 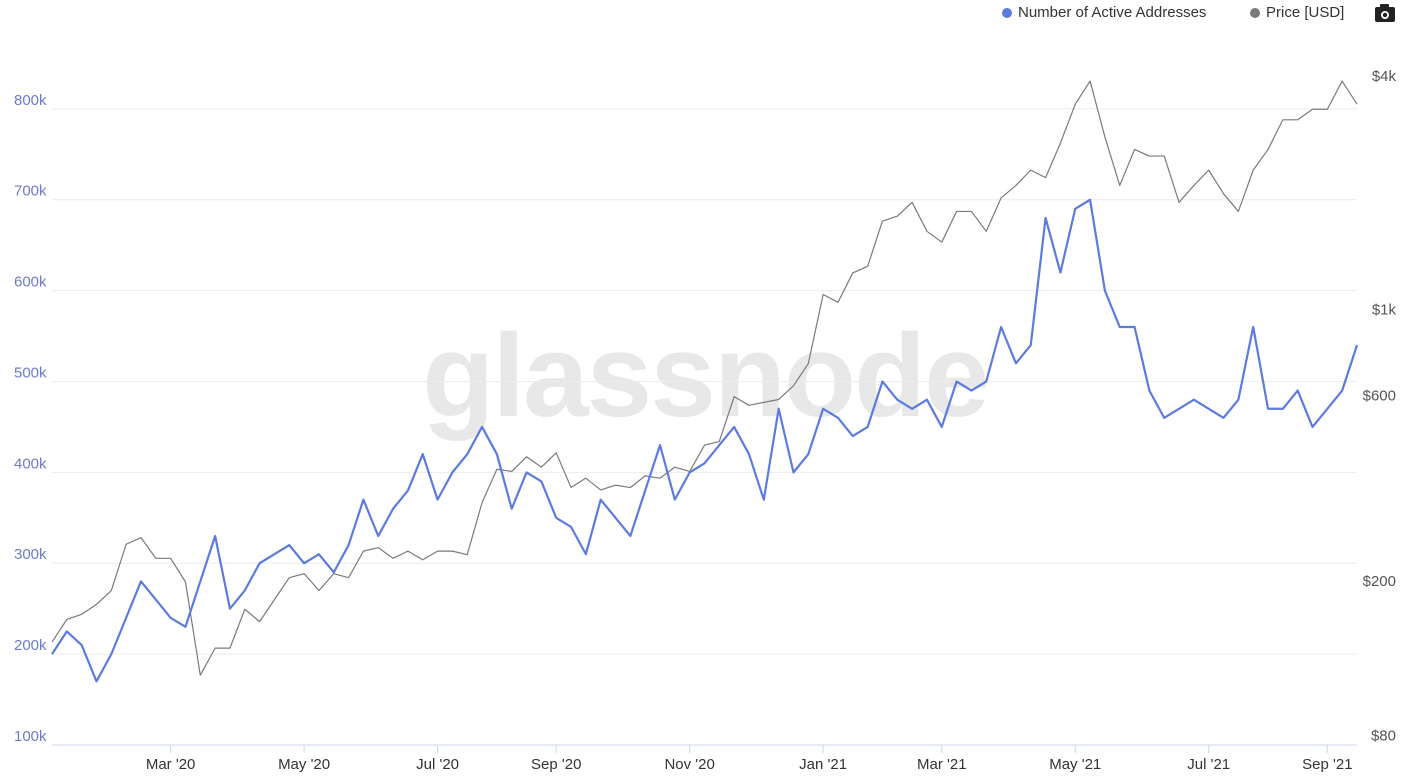 What do you see at coordinates (1384, 76) in the screenshot?
I see `y2-tick-label: $4k` at bounding box center [1384, 76].